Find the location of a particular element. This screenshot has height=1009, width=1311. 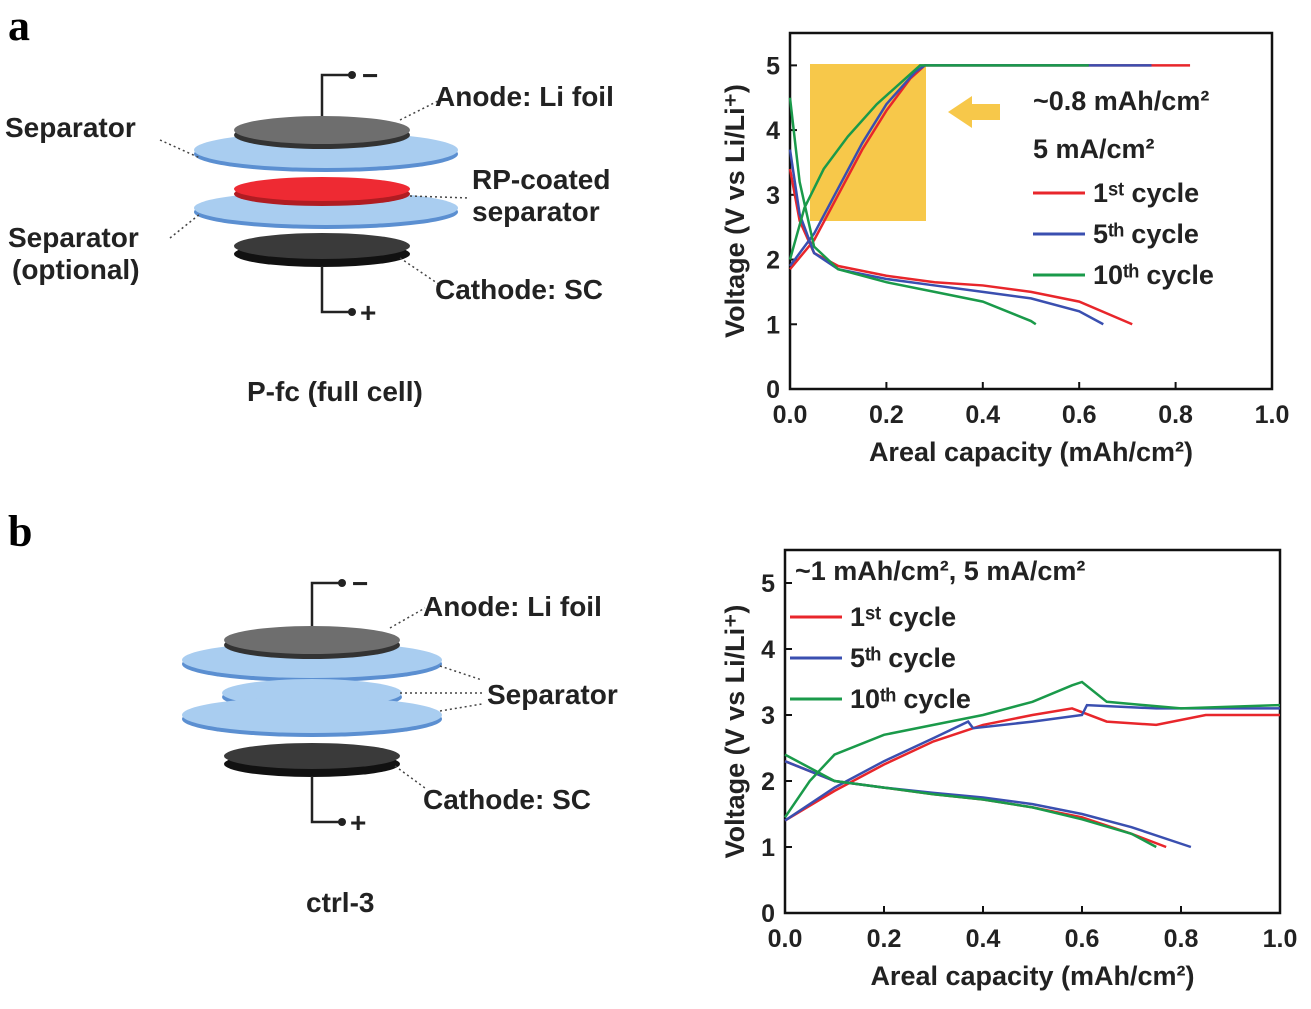

annotation: ~1 mAh/cm², 5 mA/cm² is located at coordinates (940, 571).